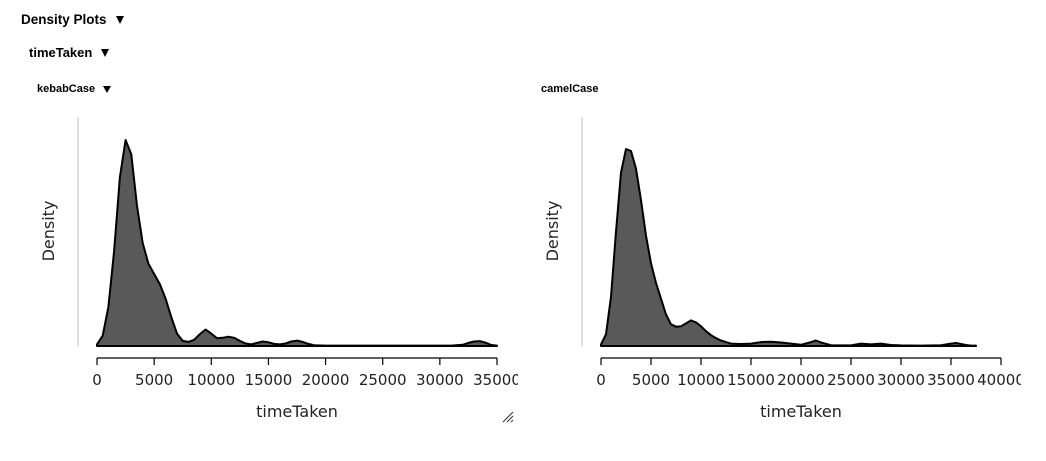 The width and height of the screenshot is (1046, 461). I want to click on variable-header-timetaken: timeTaken, so click(69, 52).